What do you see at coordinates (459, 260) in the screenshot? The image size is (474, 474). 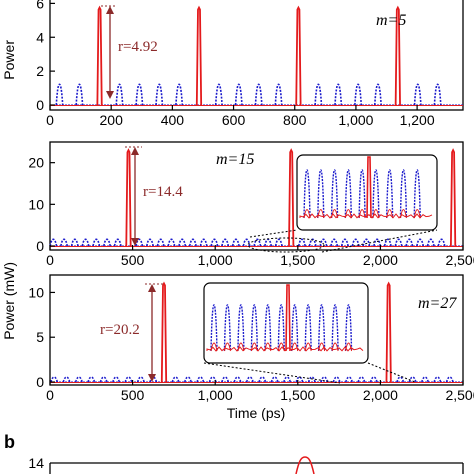 I see `x-tick-label: 2,500` at bounding box center [459, 260].